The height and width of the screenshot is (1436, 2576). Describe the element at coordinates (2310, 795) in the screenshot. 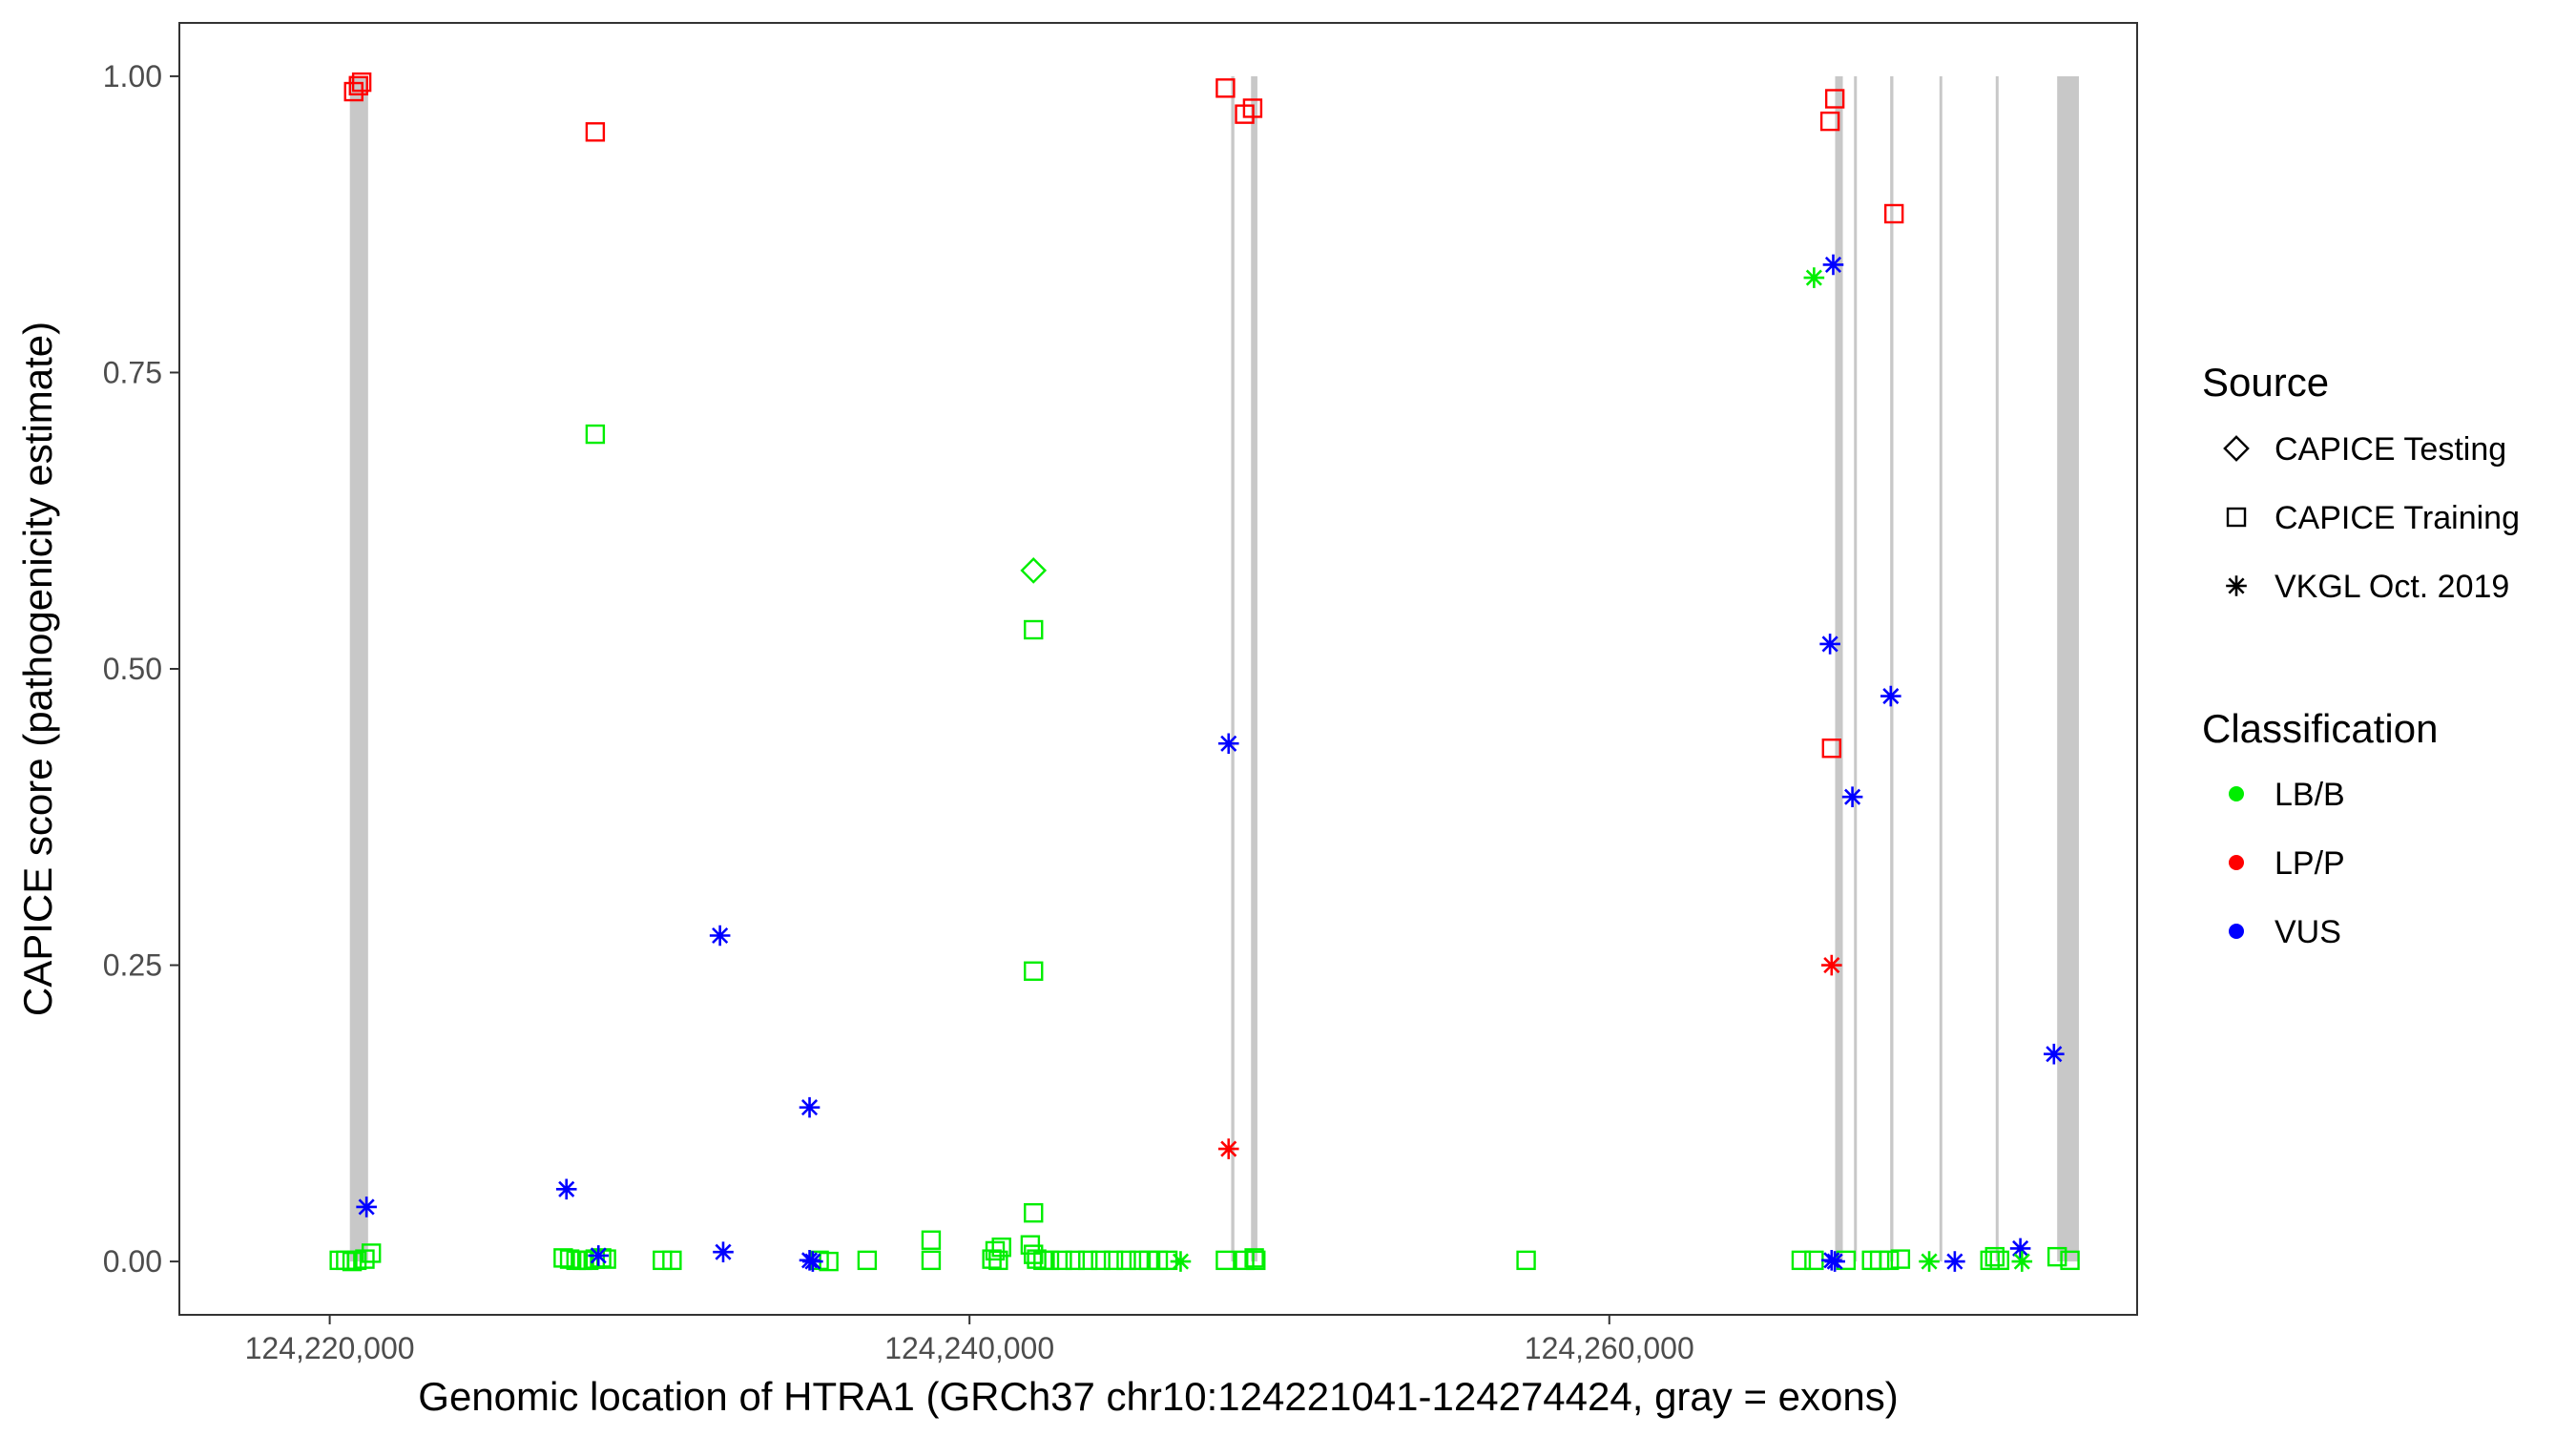

I see `legend-classification-label: LB/B` at that location.